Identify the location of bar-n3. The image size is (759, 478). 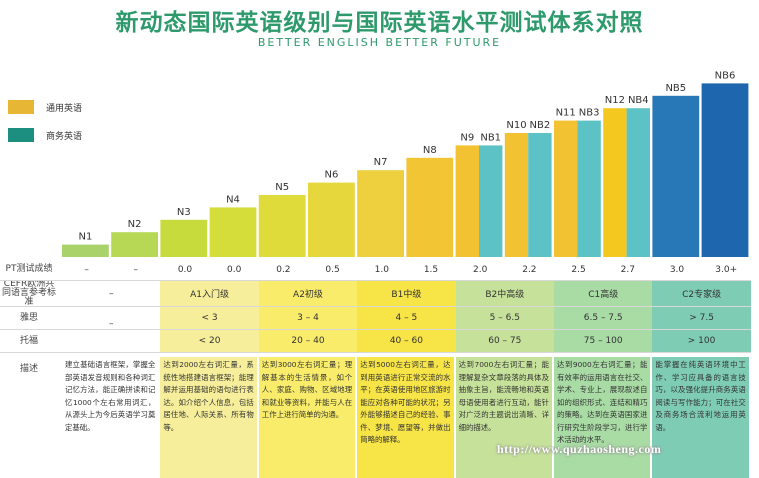
(184, 238).